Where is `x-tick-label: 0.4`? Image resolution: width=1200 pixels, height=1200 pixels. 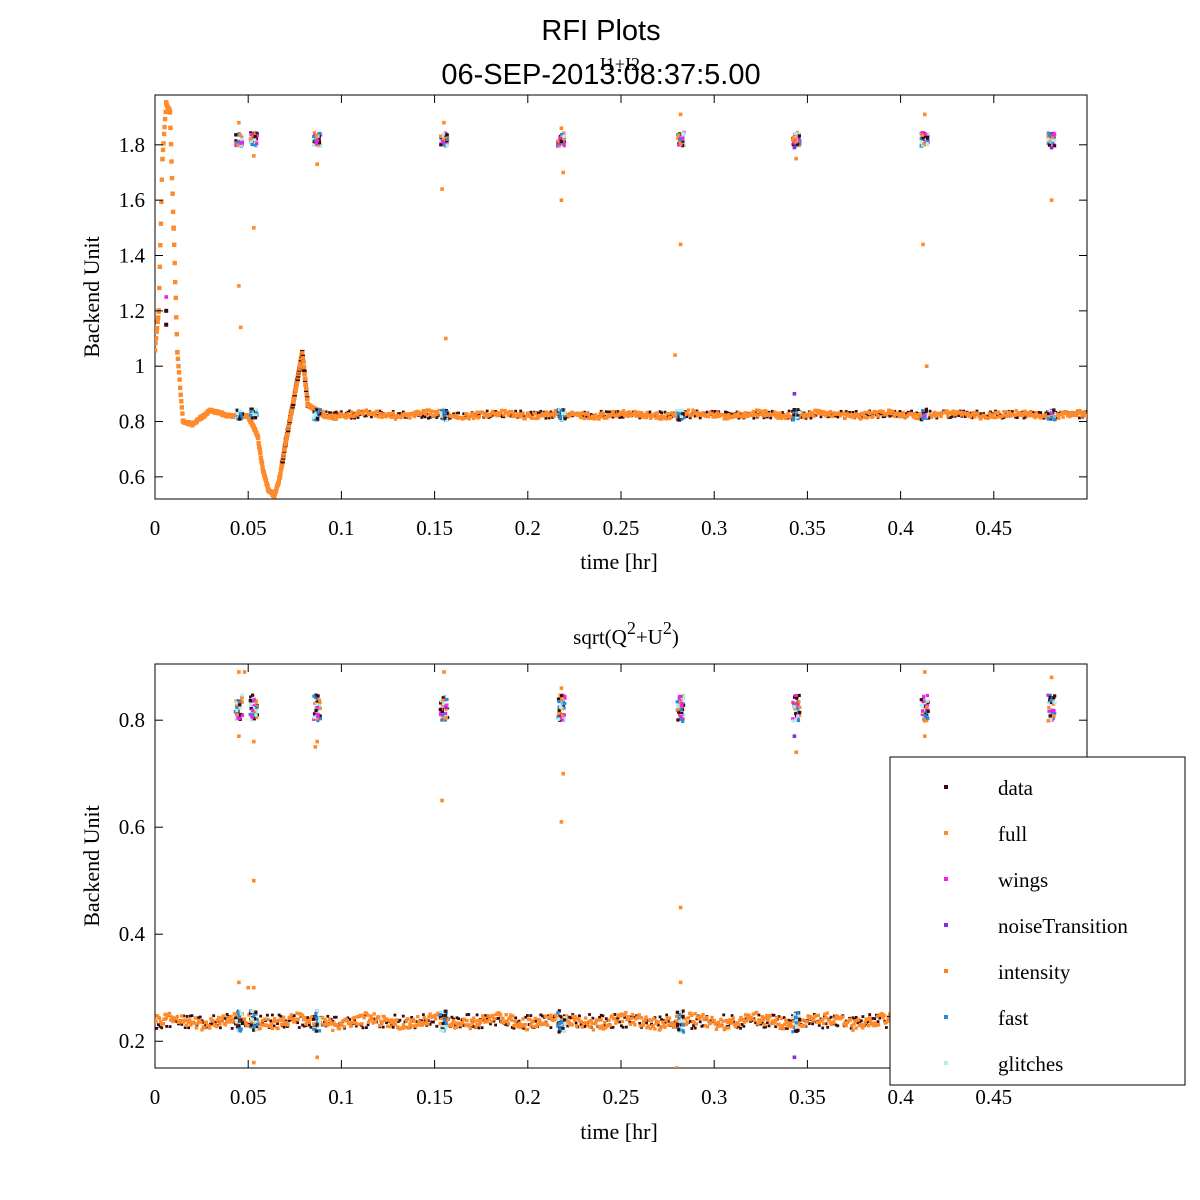 x-tick-label: 0.4 is located at coordinates (900, 528).